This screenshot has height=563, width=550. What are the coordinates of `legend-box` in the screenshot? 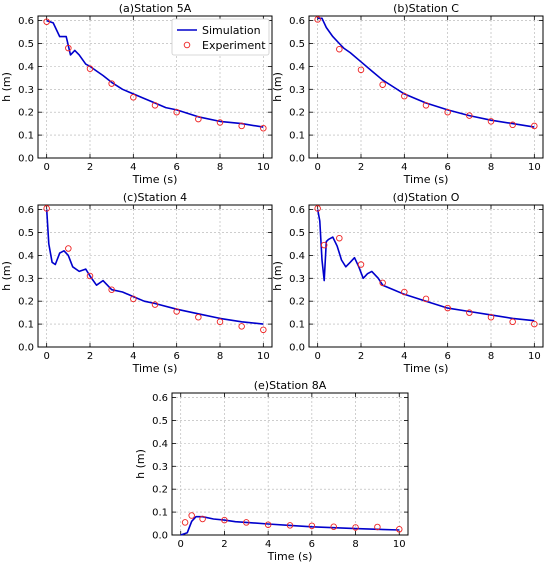 It's located at (220, 37).